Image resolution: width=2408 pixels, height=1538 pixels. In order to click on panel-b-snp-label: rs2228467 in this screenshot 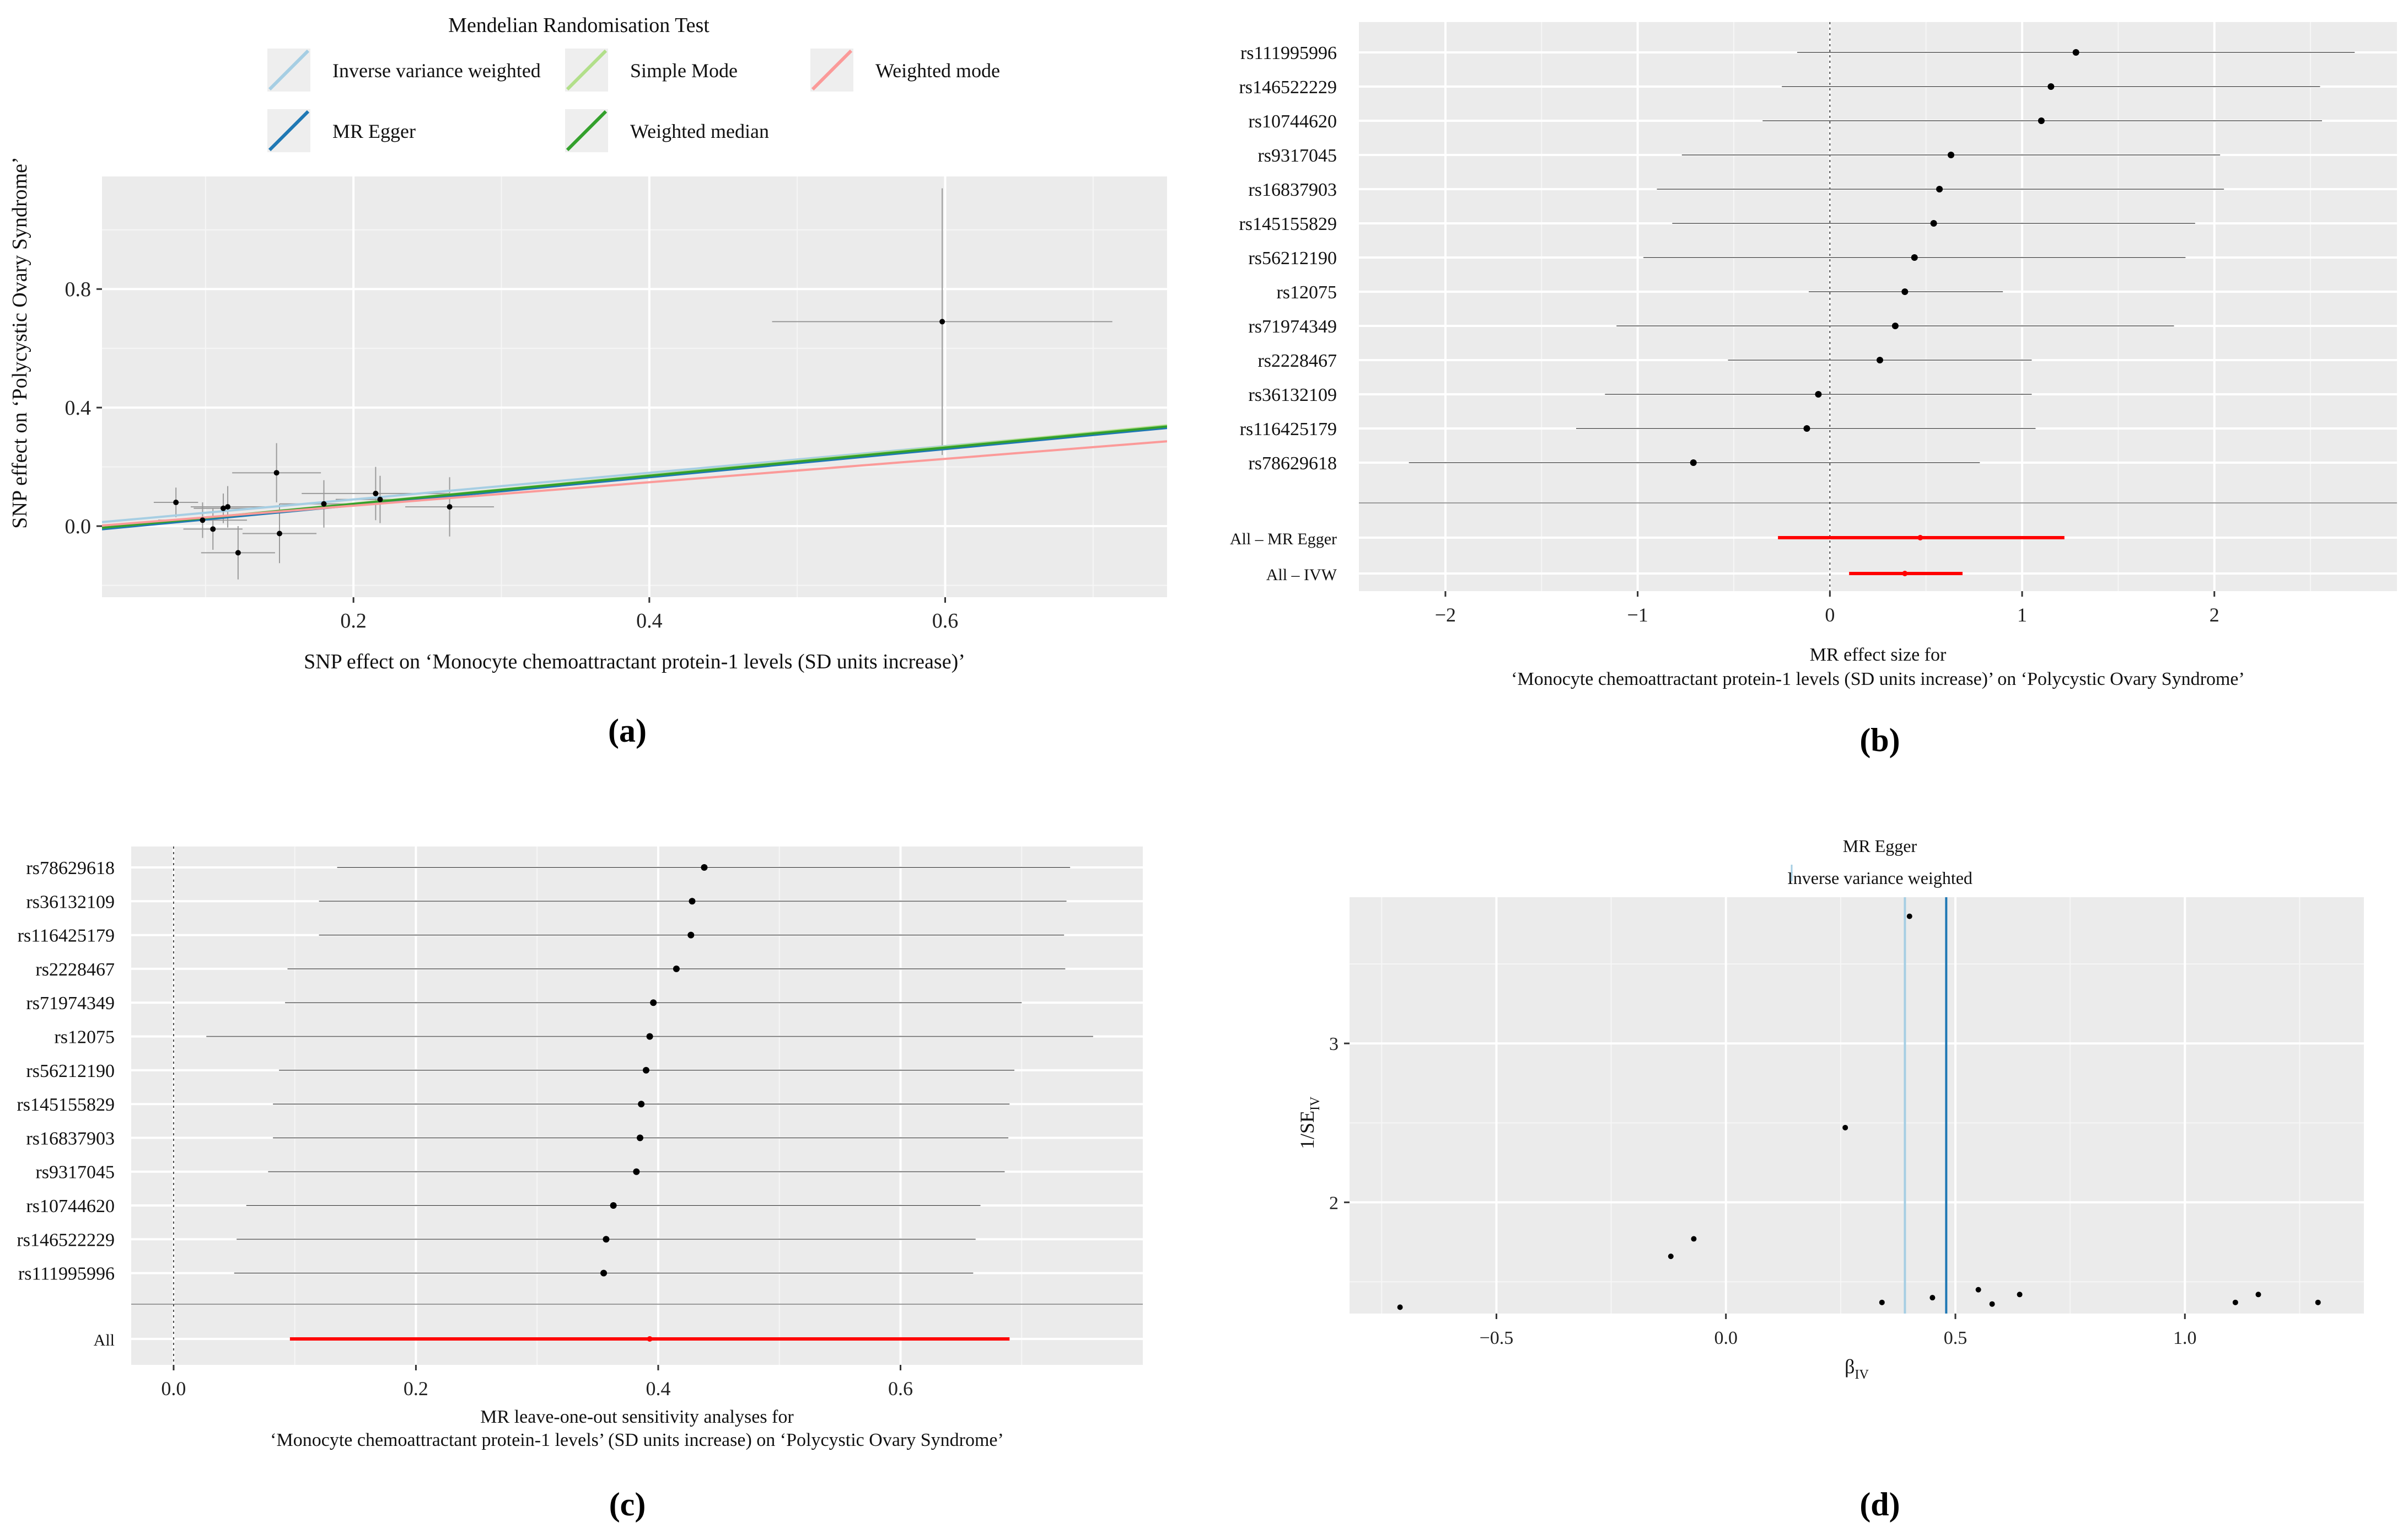, I will do `click(1297, 361)`.